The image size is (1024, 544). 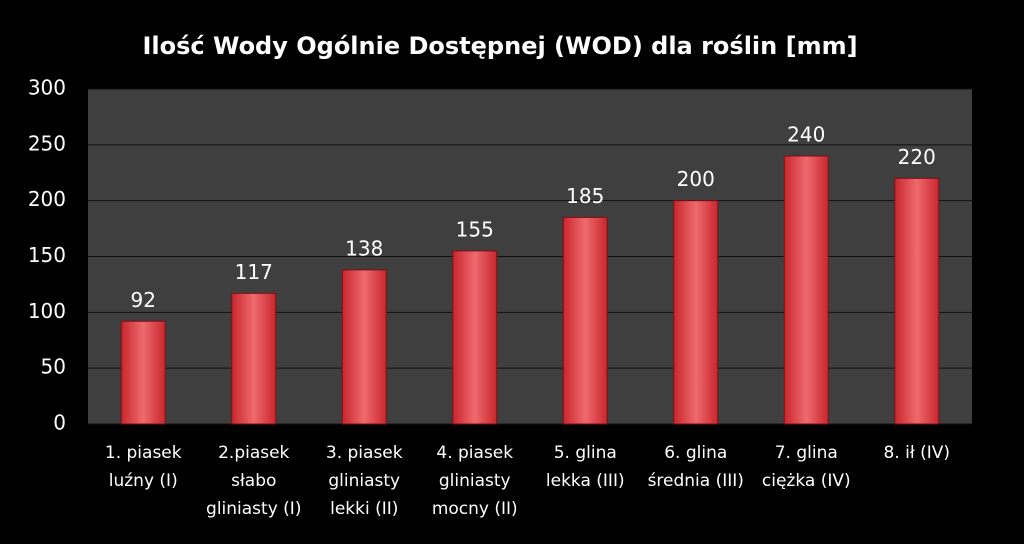 What do you see at coordinates (917, 453) in the screenshot?
I see `x-tick-label: 8. ił (IV)` at bounding box center [917, 453].